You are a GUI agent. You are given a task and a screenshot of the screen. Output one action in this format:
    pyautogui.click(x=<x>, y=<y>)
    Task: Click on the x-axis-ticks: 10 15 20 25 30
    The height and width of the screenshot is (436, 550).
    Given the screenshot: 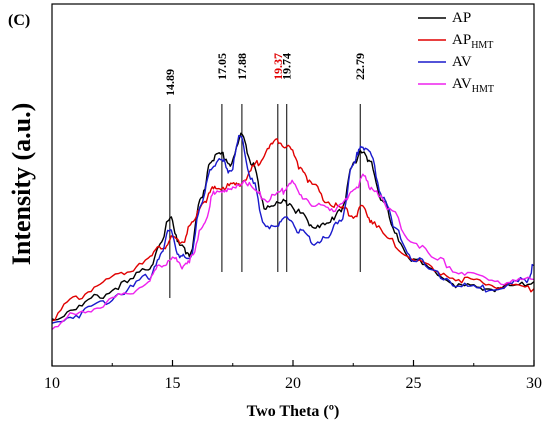 What is the action you would take?
    pyautogui.click(x=293, y=376)
    